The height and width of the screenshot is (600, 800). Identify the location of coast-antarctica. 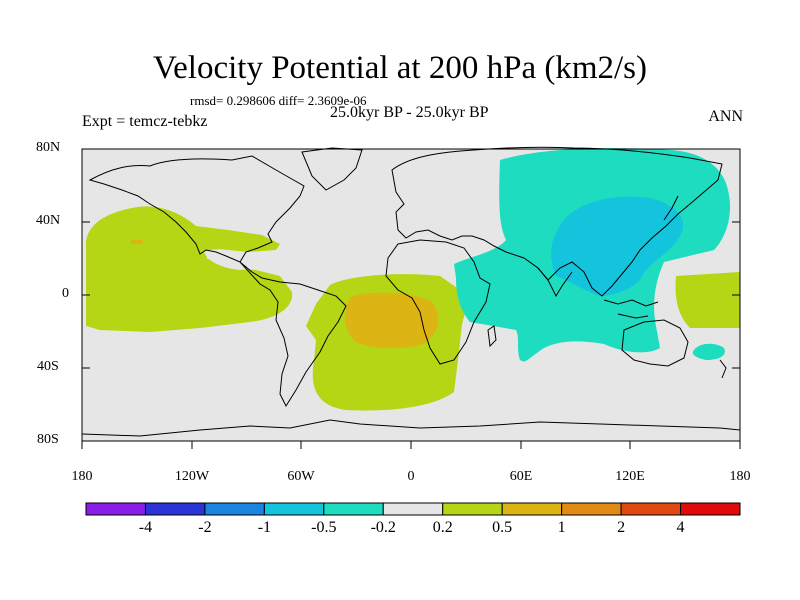
(411, 428).